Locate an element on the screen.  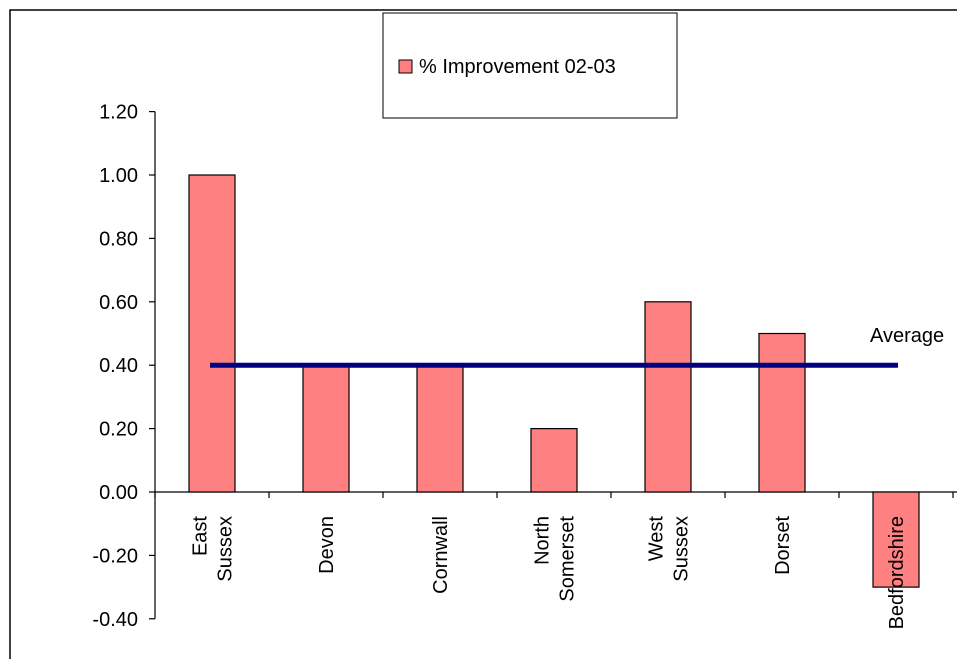
category-label: Cornwall is located at coordinates (441, 555).